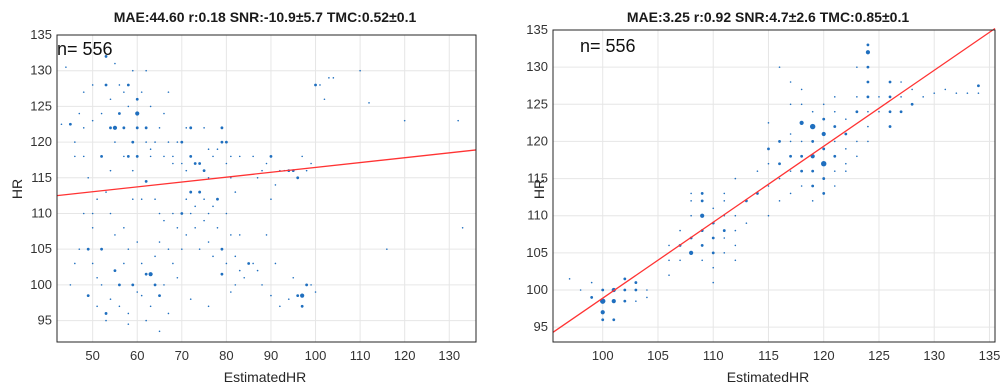 This screenshot has width=1004, height=388. Describe the element at coordinates (603, 355) in the screenshot. I see `right-x-tick-label: 100` at that location.